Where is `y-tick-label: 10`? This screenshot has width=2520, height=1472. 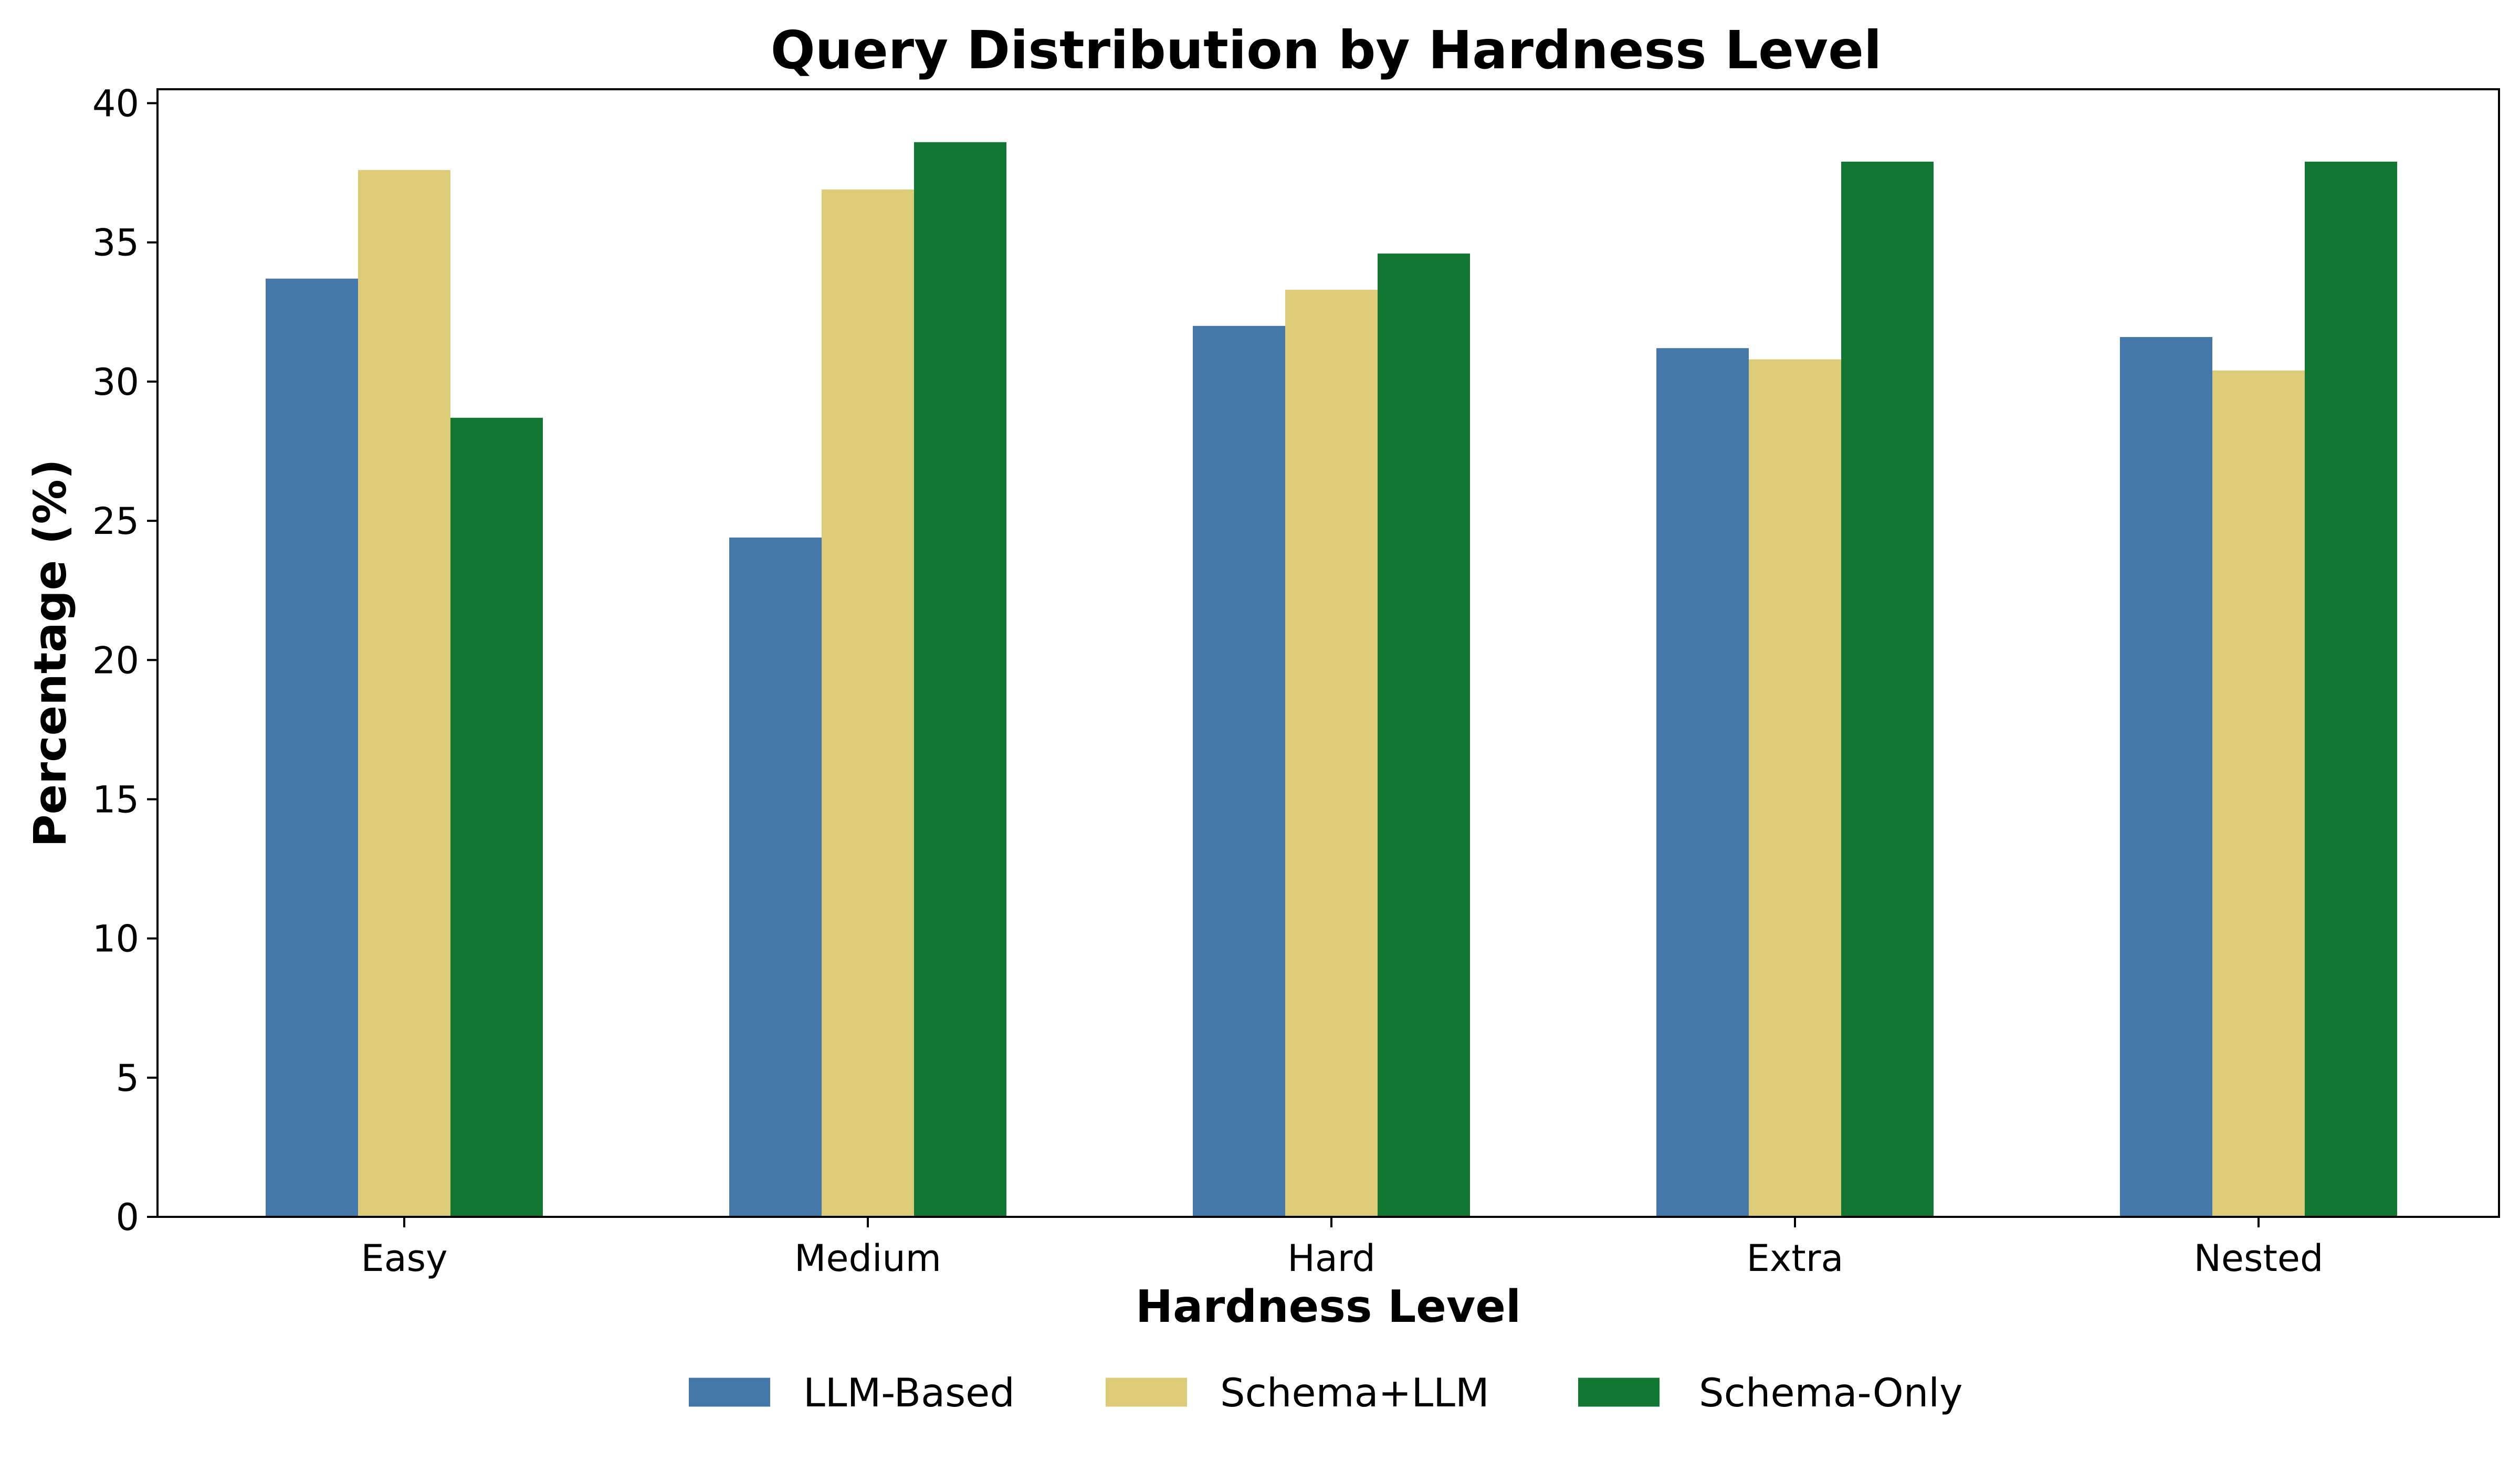 y-tick-label: 10 is located at coordinates (115, 940).